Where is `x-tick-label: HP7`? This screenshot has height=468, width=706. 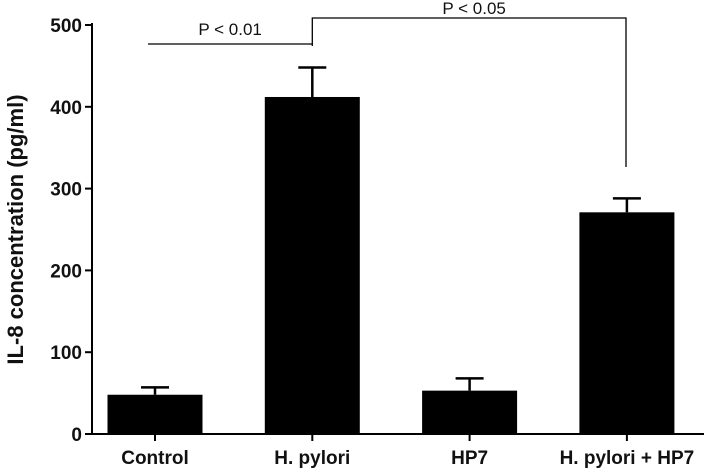 x-tick-label: HP7 is located at coordinates (469, 458).